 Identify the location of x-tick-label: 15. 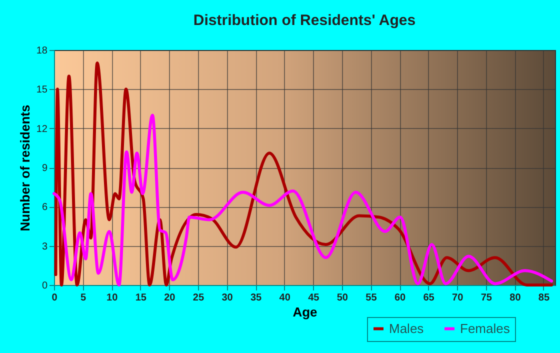
(141, 298).